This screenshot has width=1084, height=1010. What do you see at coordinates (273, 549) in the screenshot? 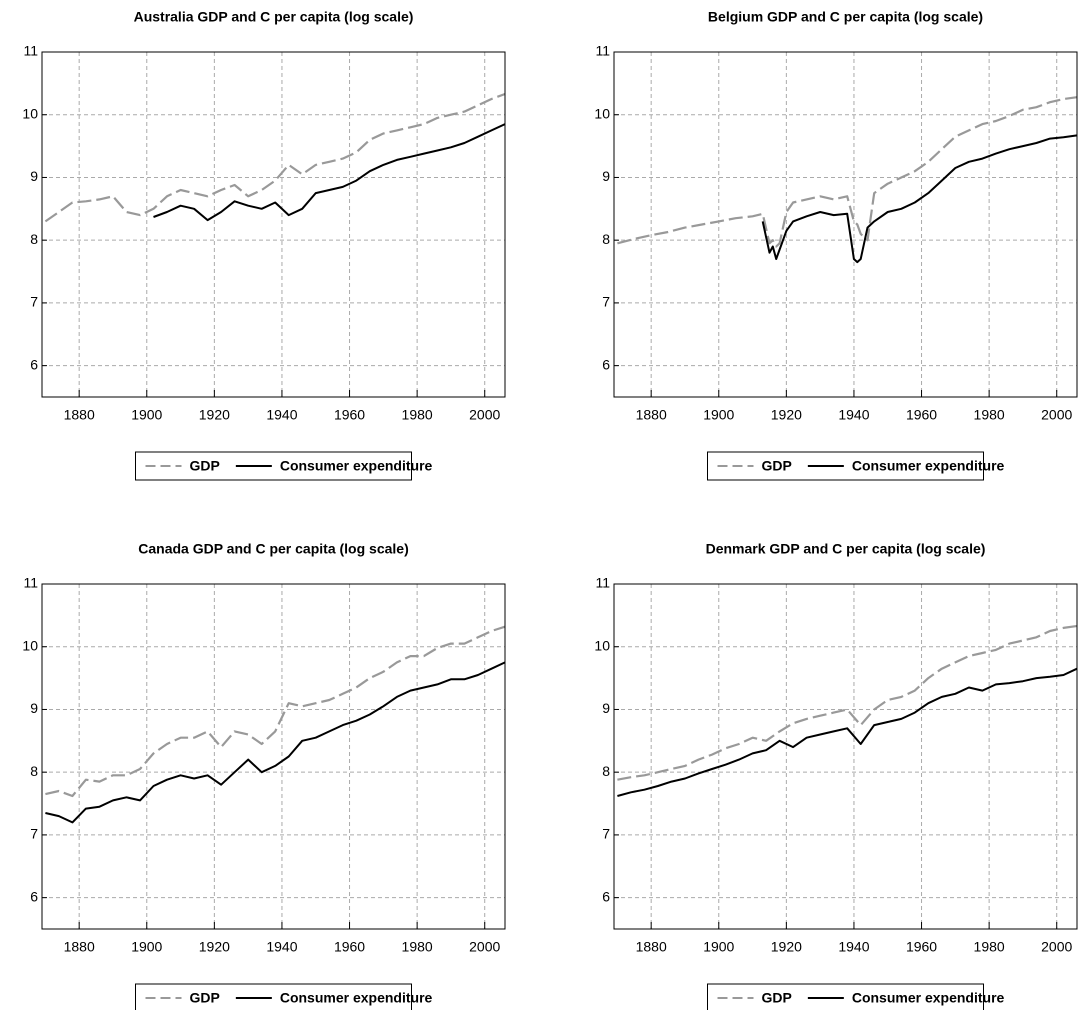
I see `chart-title: Canada GDP and C per capita (log scale)` at bounding box center [273, 549].